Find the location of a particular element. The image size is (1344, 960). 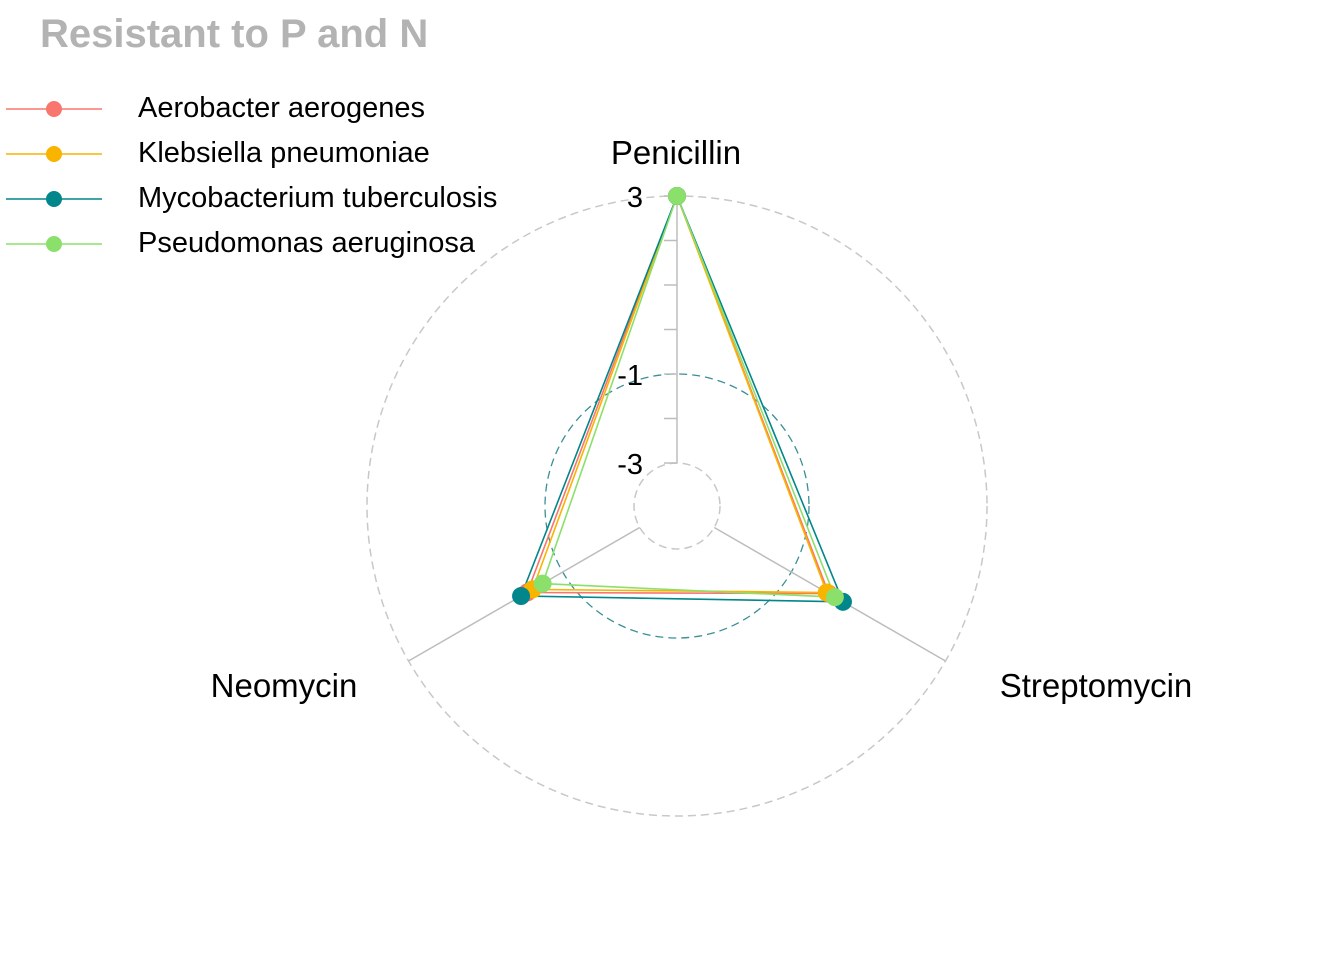

legend-label: Mycobacterium tuberculosis is located at coordinates (318, 198).